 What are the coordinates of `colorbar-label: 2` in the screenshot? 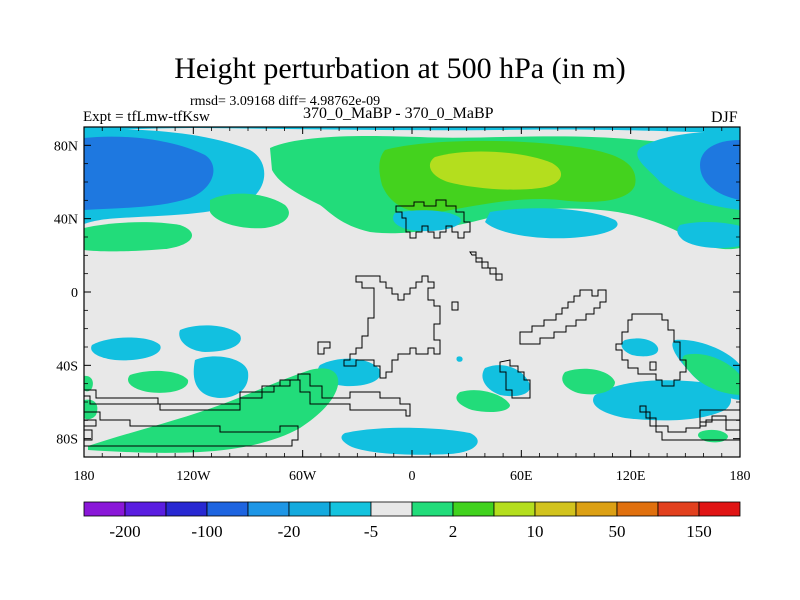 It's located at (453, 531).